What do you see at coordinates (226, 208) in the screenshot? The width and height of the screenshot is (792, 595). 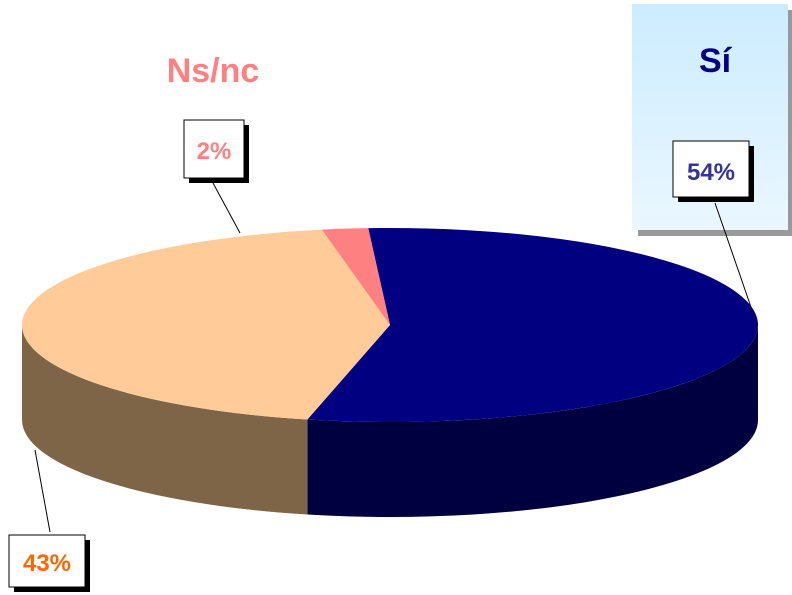 I see `leader-line-nsnc` at bounding box center [226, 208].